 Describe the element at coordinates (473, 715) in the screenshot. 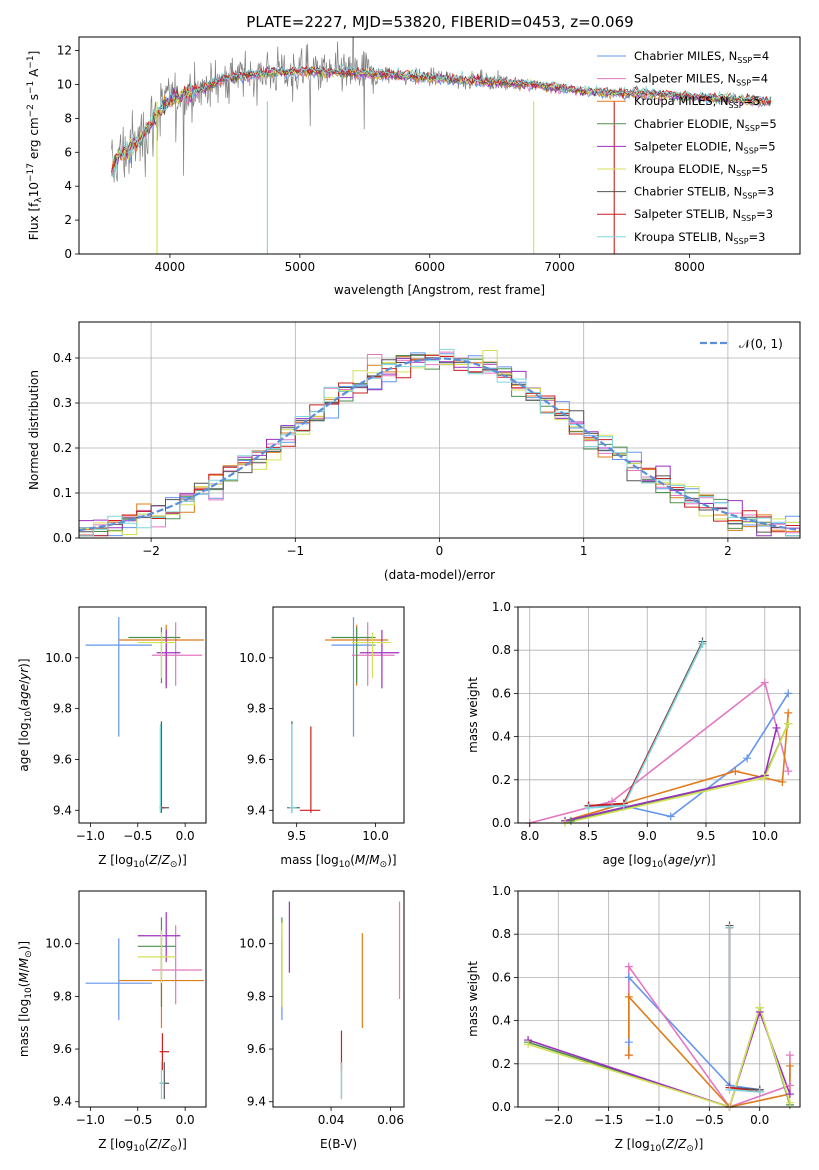

I see `y-axis-label: mass weight` at that location.